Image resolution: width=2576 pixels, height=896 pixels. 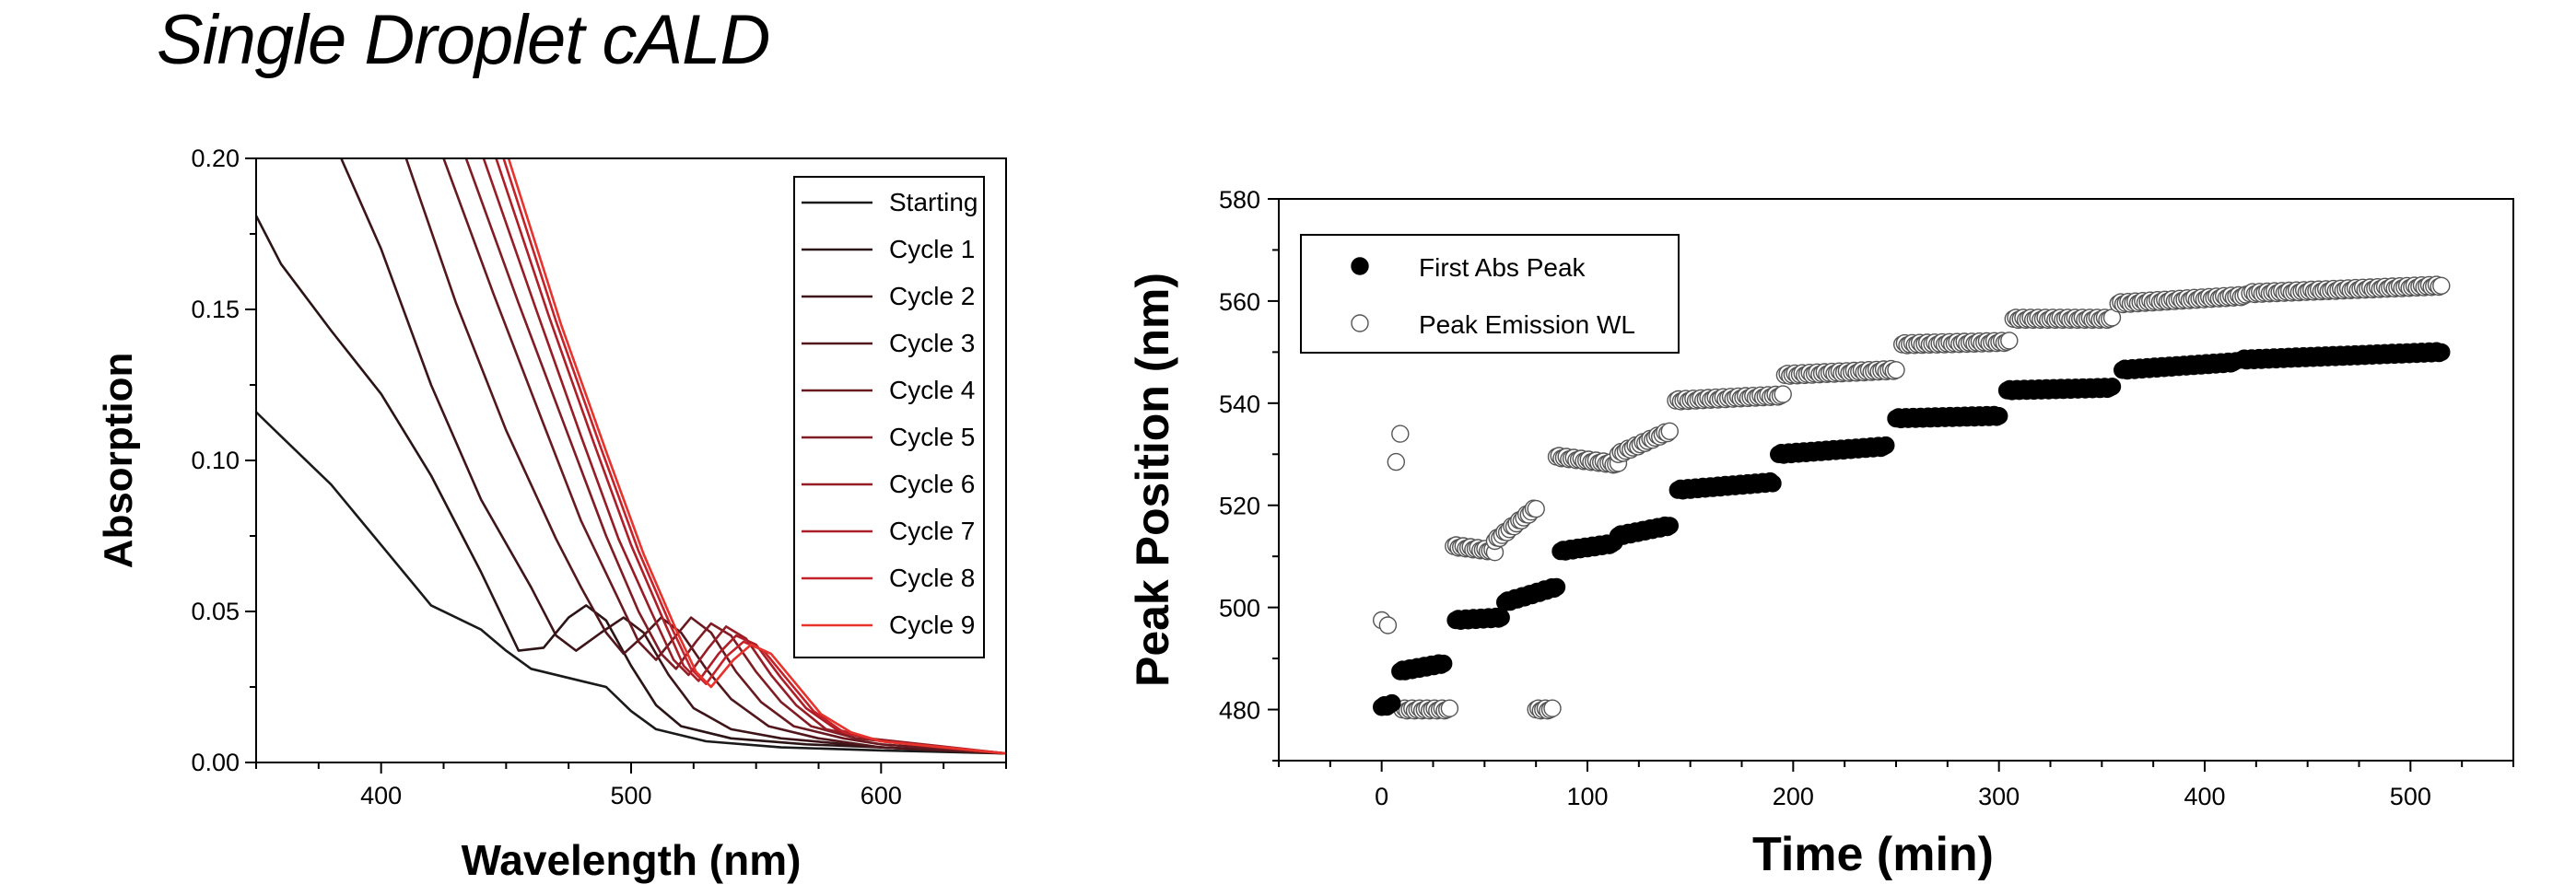 What do you see at coordinates (932, 437) in the screenshot?
I see `legend-label: Cycle 5` at bounding box center [932, 437].